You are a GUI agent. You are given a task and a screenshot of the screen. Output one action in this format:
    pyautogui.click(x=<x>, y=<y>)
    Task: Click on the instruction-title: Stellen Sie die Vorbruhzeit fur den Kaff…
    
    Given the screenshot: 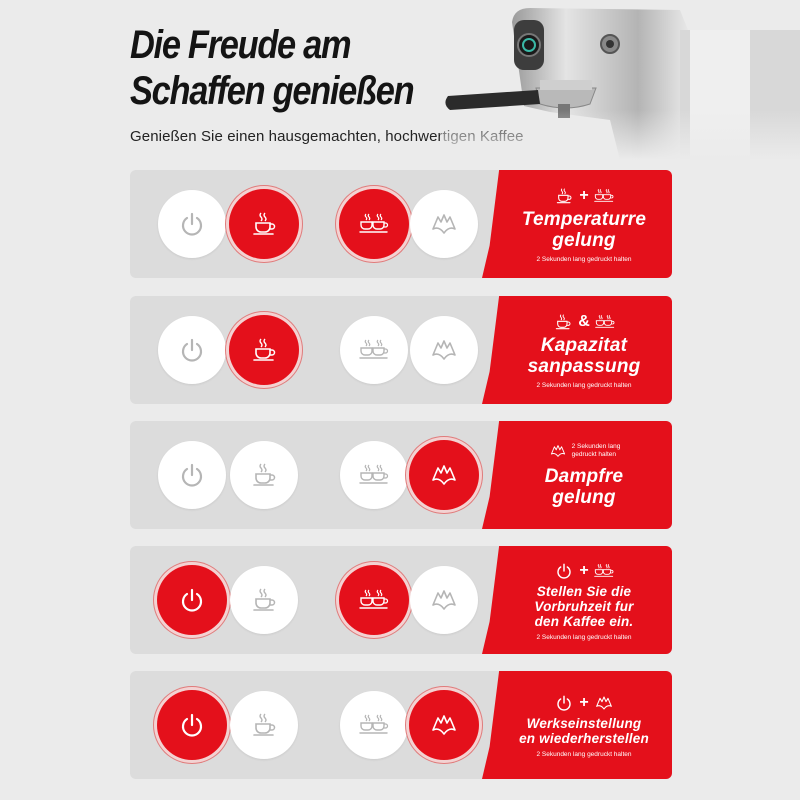 What is the action you would take?
    pyautogui.click(x=583, y=606)
    